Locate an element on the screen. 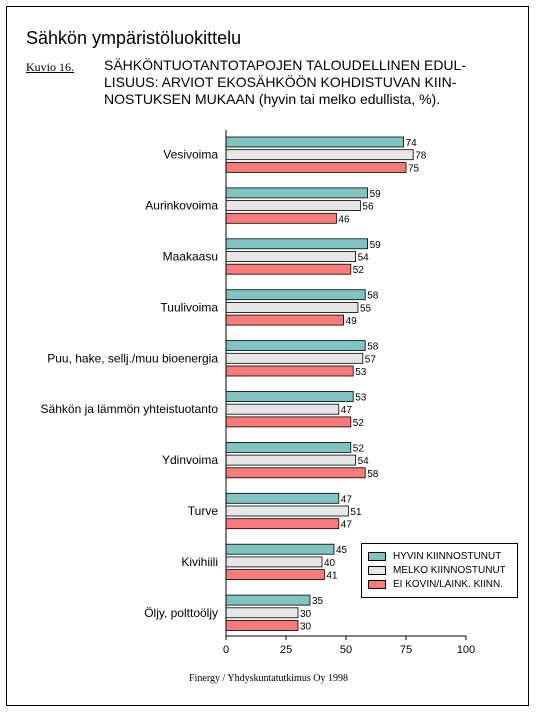  data-label: 56 is located at coordinates (368, 207).